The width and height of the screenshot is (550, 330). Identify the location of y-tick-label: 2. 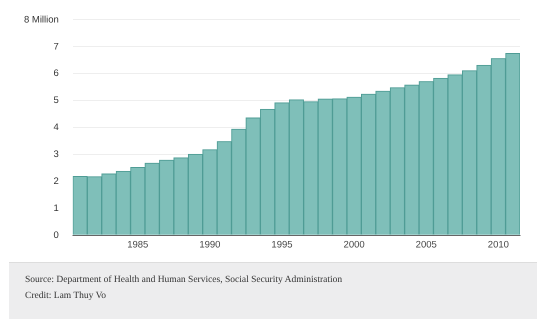
(56, 182).